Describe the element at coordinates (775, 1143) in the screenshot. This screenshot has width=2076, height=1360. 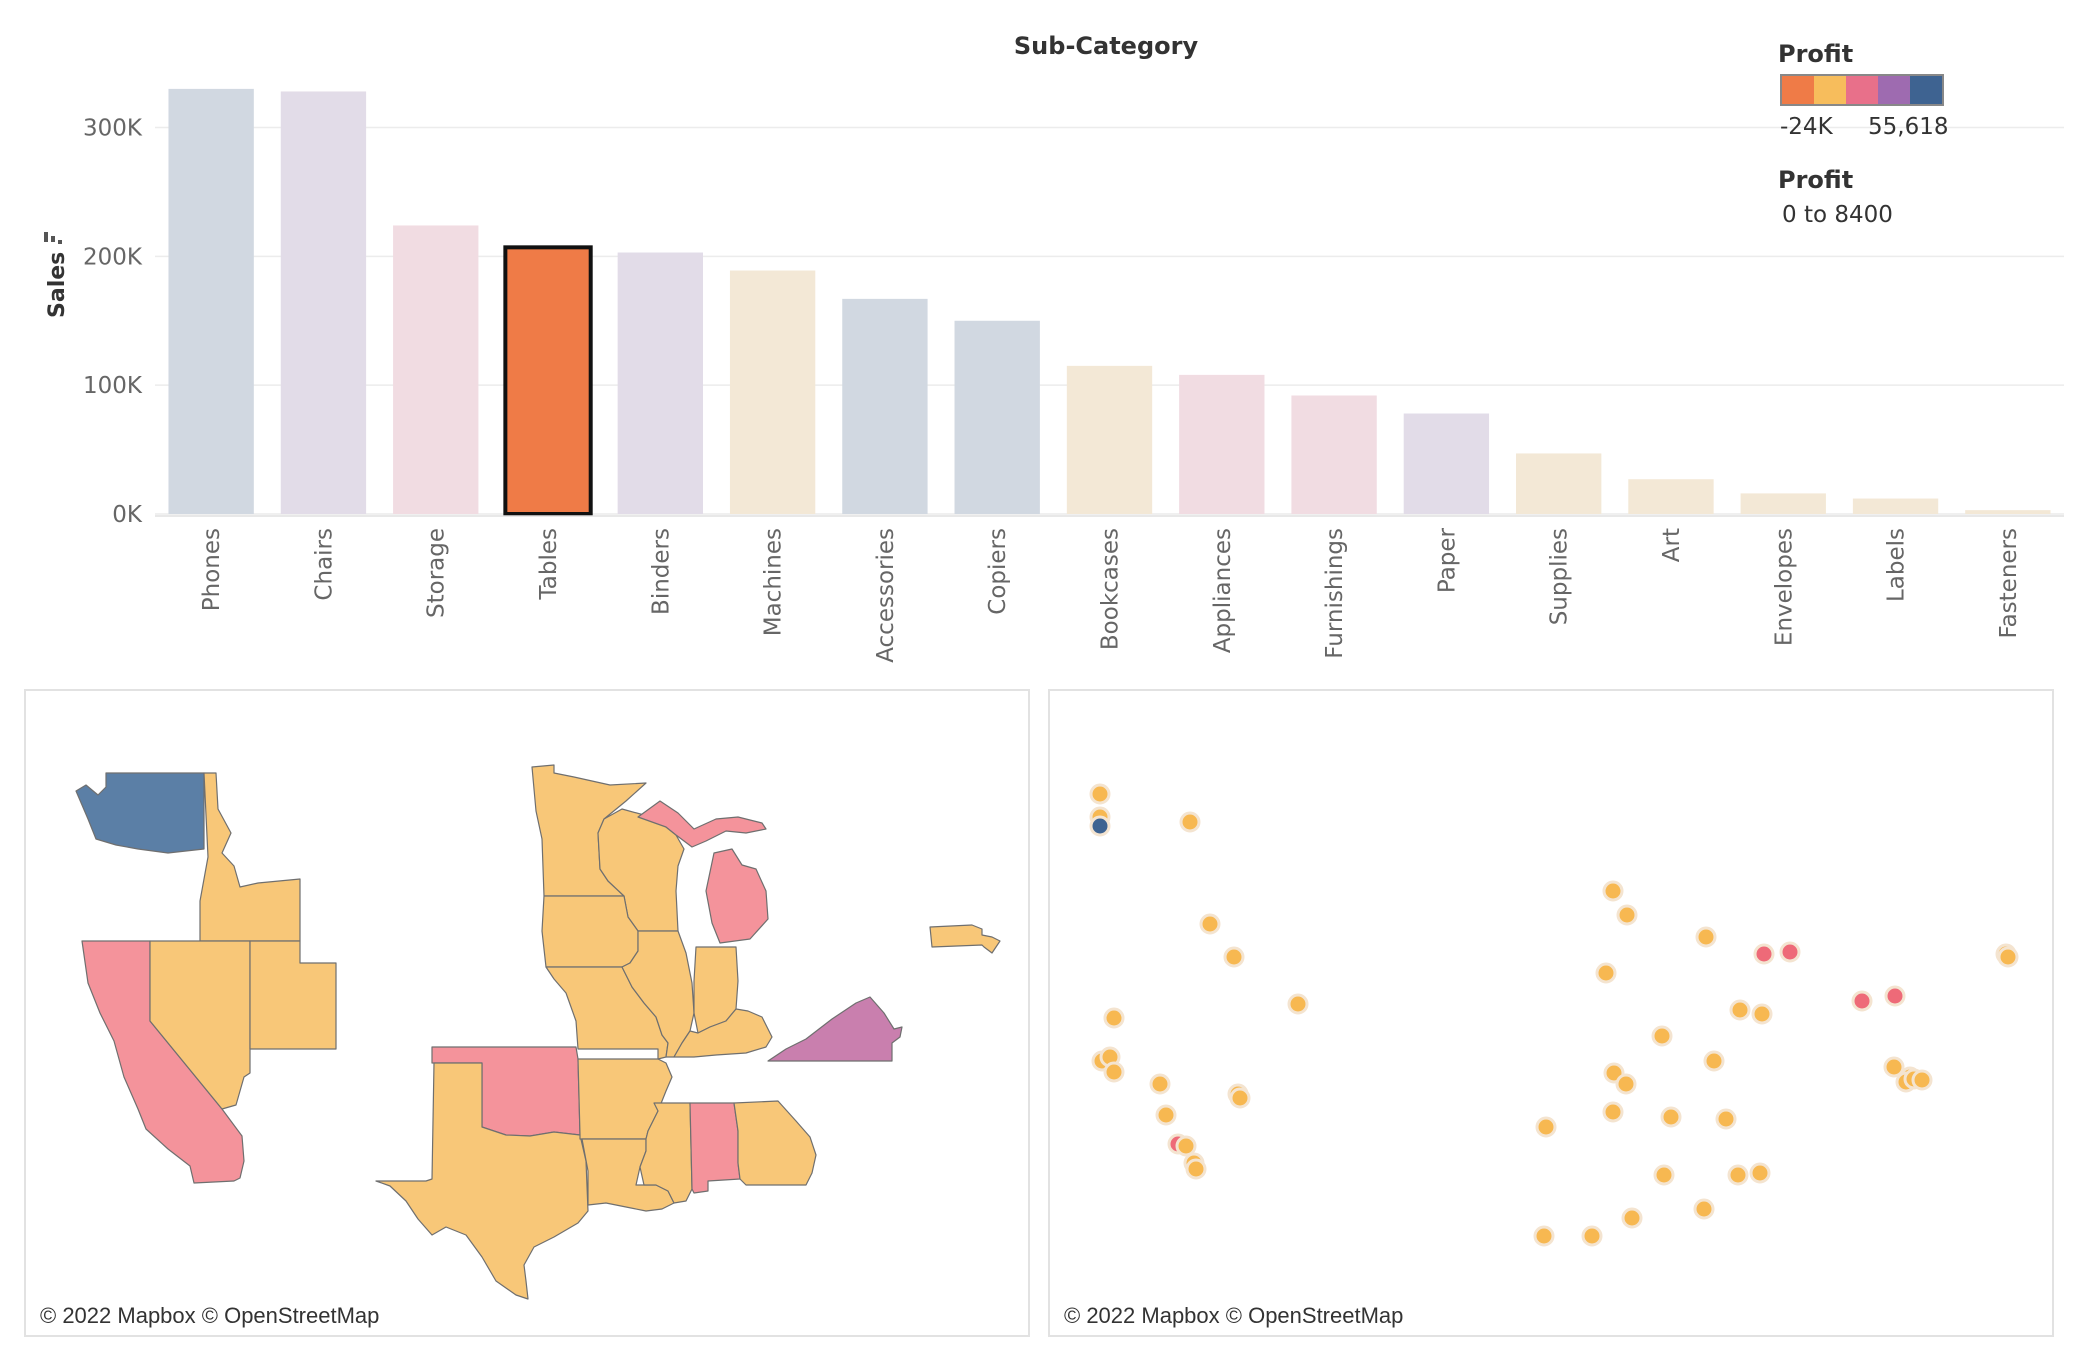
I see `state-georgia` at that location.